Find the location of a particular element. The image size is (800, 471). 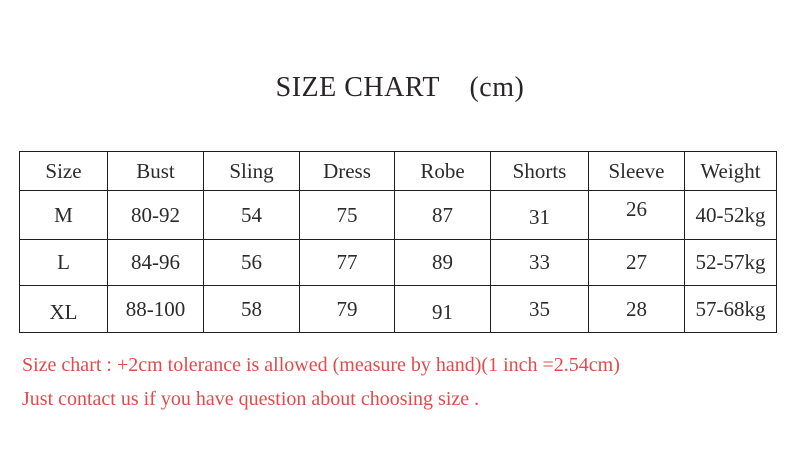

table-row: L 84-96 56 77 89 33 27 52-57kg is located at coordinates (398, 262).